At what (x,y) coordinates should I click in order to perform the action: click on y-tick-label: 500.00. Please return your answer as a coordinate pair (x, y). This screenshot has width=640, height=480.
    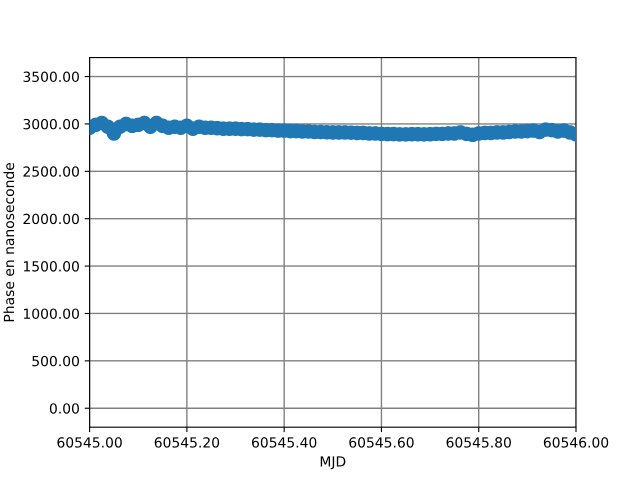
    Looking at the image, I should click on (55, 361).